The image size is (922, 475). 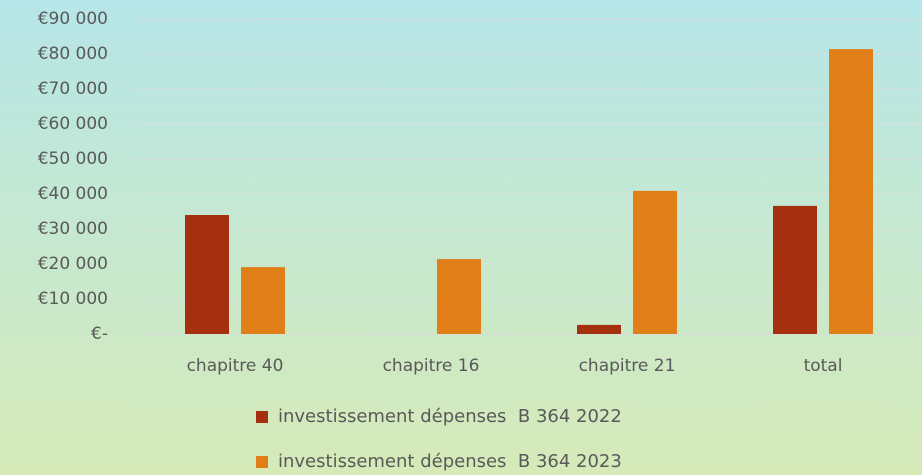 What do you see at coordinates (73, 264) in the screenshot?
I see `y-tick-label: €20 000` at bounding box center [73, 264].